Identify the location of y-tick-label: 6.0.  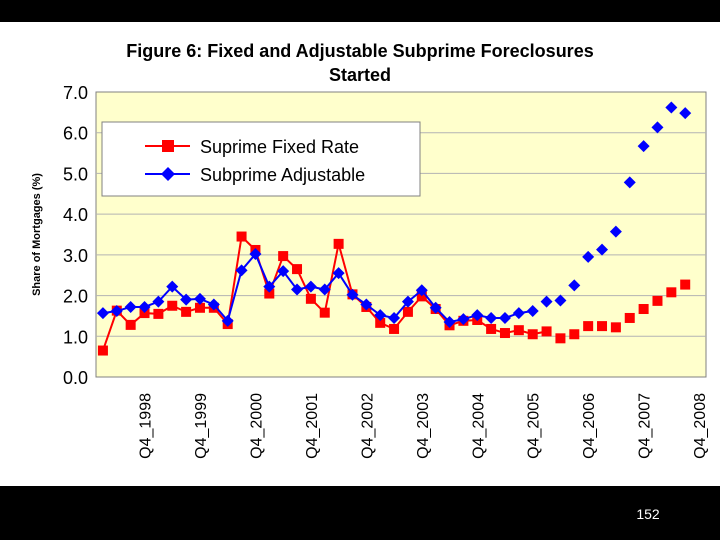
(75, 134).